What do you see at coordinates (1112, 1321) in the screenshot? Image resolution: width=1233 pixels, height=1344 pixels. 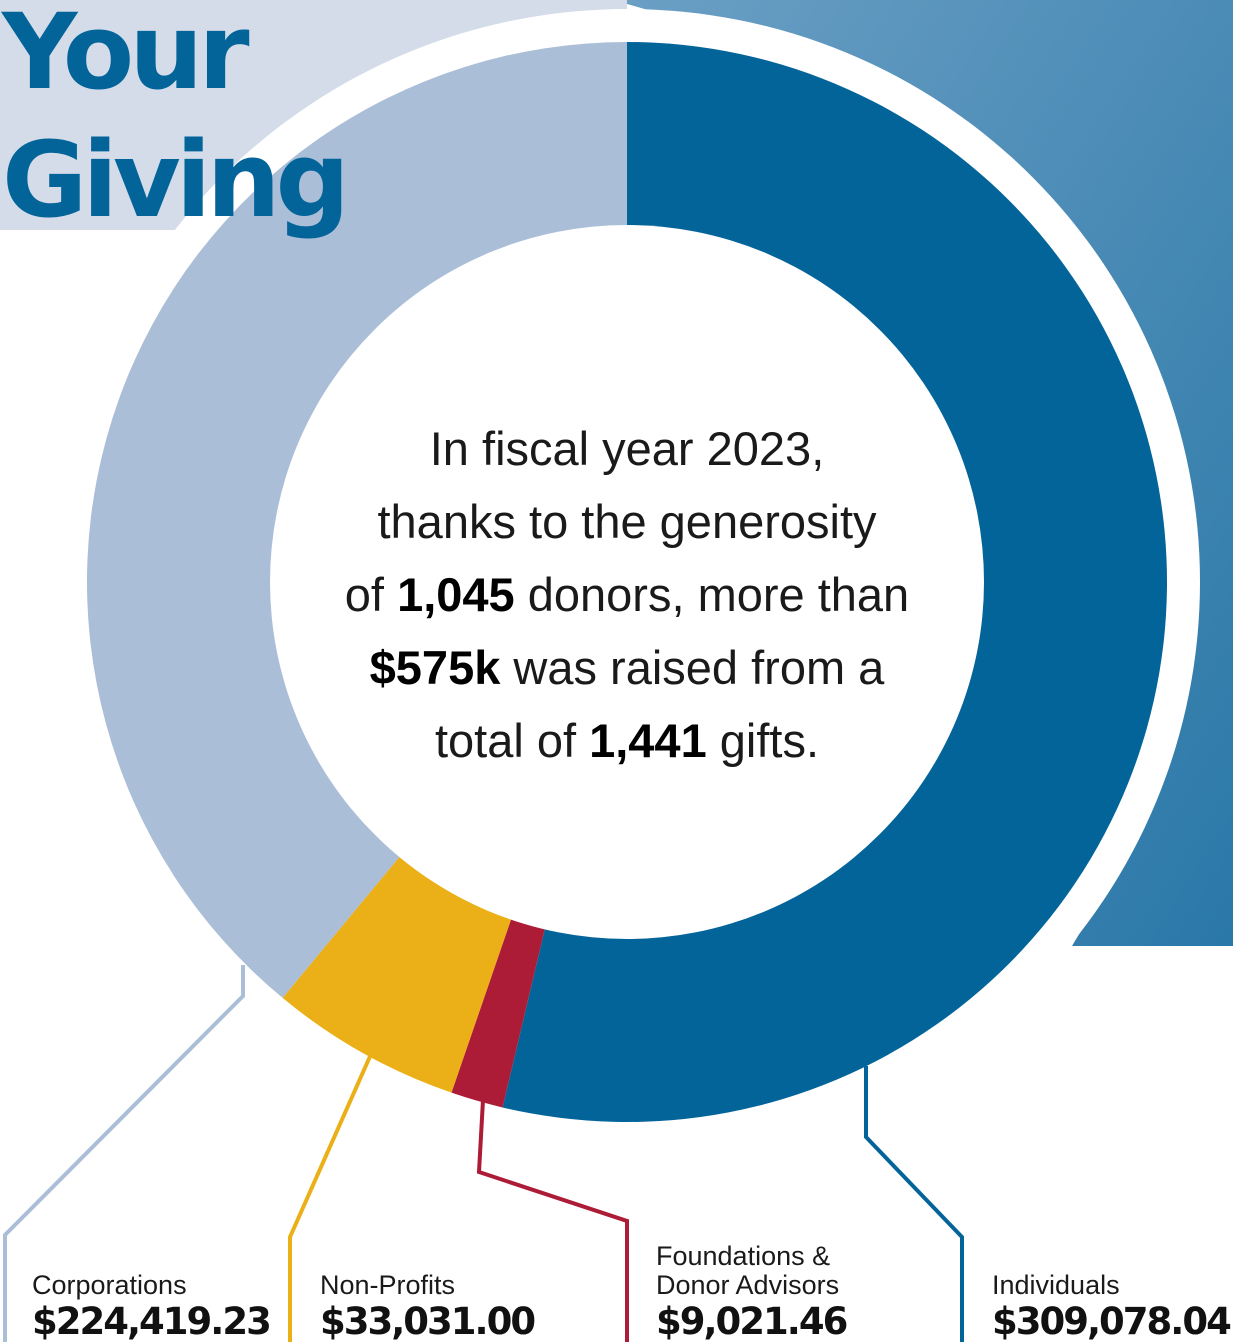 I see `legend-value-individuals: $309,078.04` at bounding box center [1112, 1321].